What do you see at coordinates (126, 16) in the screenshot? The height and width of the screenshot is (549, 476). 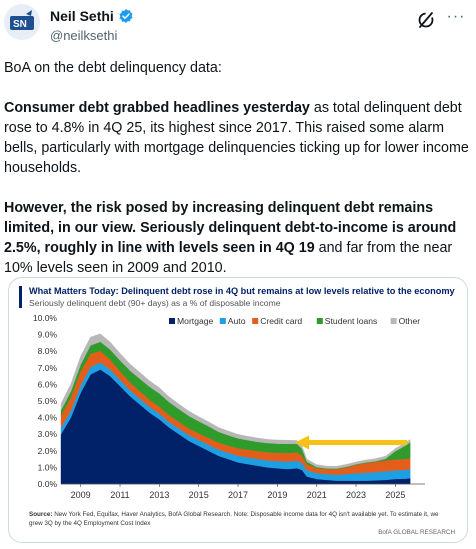 I see `verified-badge-icon` at bounding box center [126, 16].